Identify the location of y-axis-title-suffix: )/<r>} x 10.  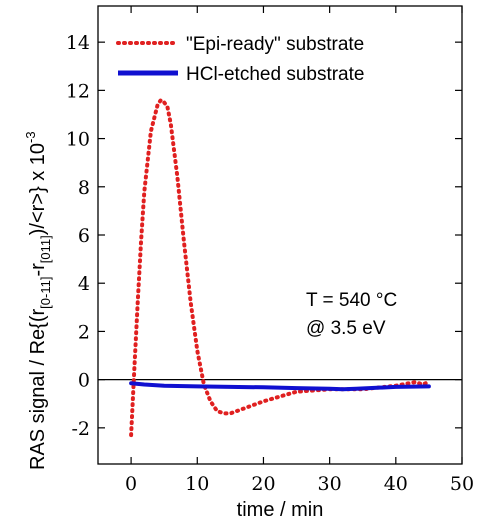
(38, 189).